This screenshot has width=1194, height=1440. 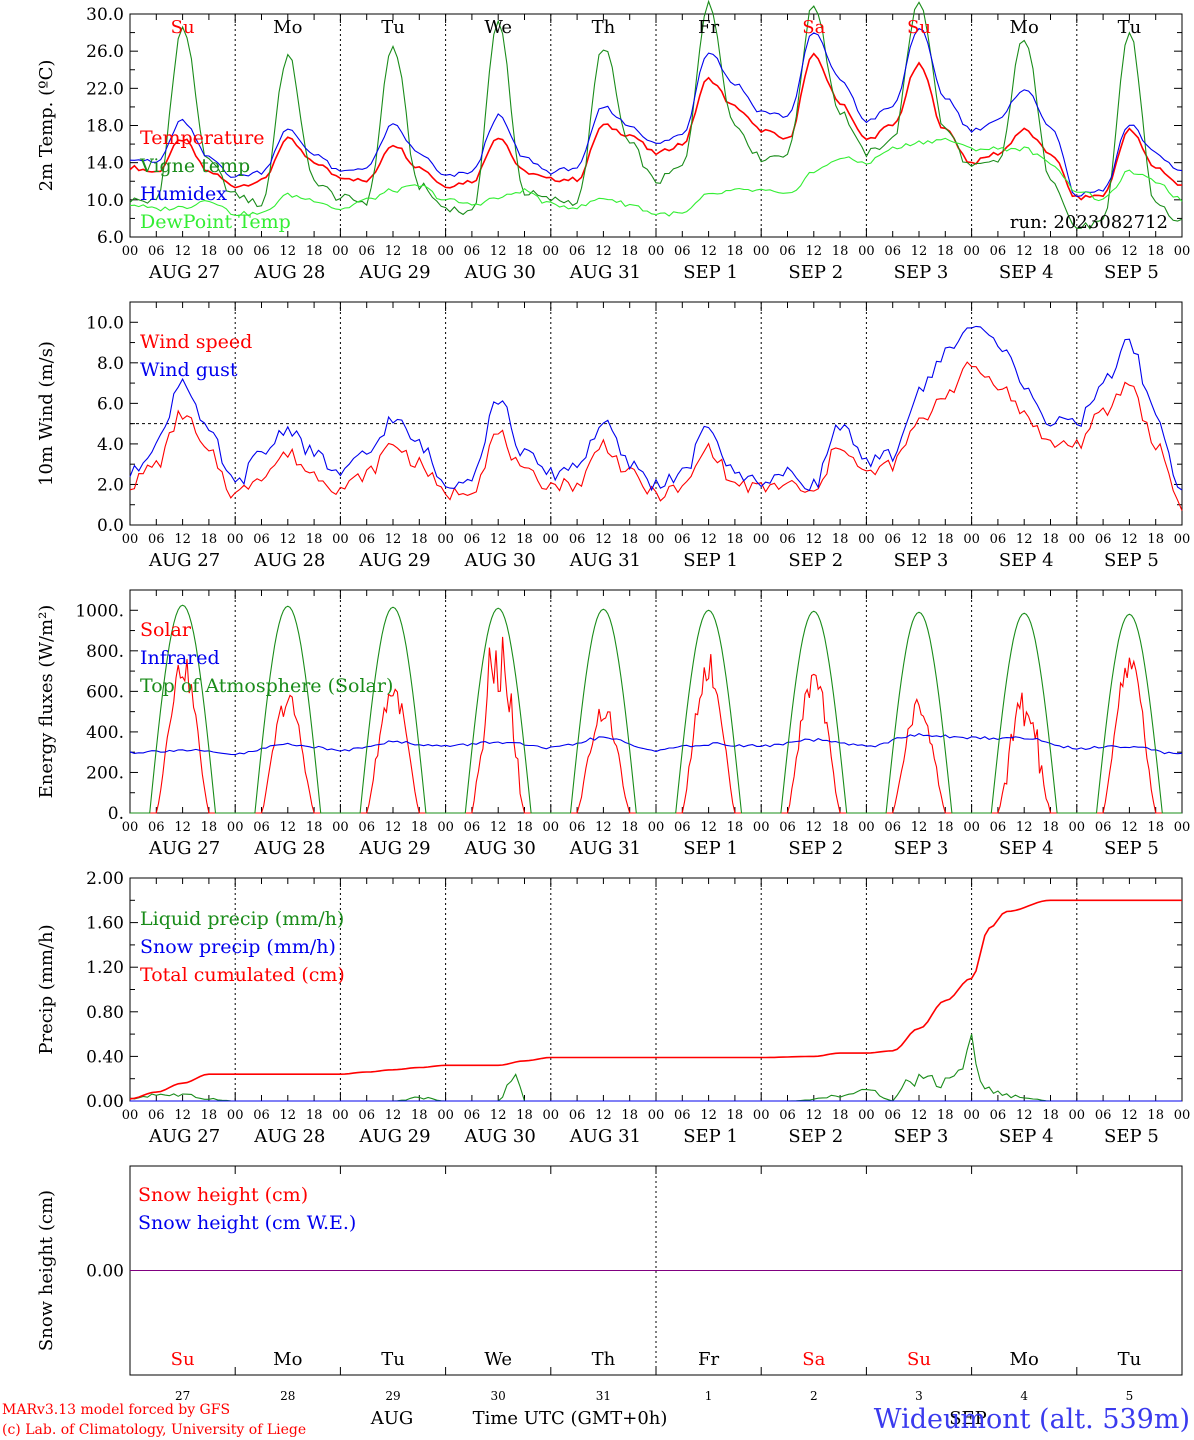 What do you see at coordinates (105, 52) in the screenshot?
I see `y-tick-label: 26.0` at bounding box center [105, 52].